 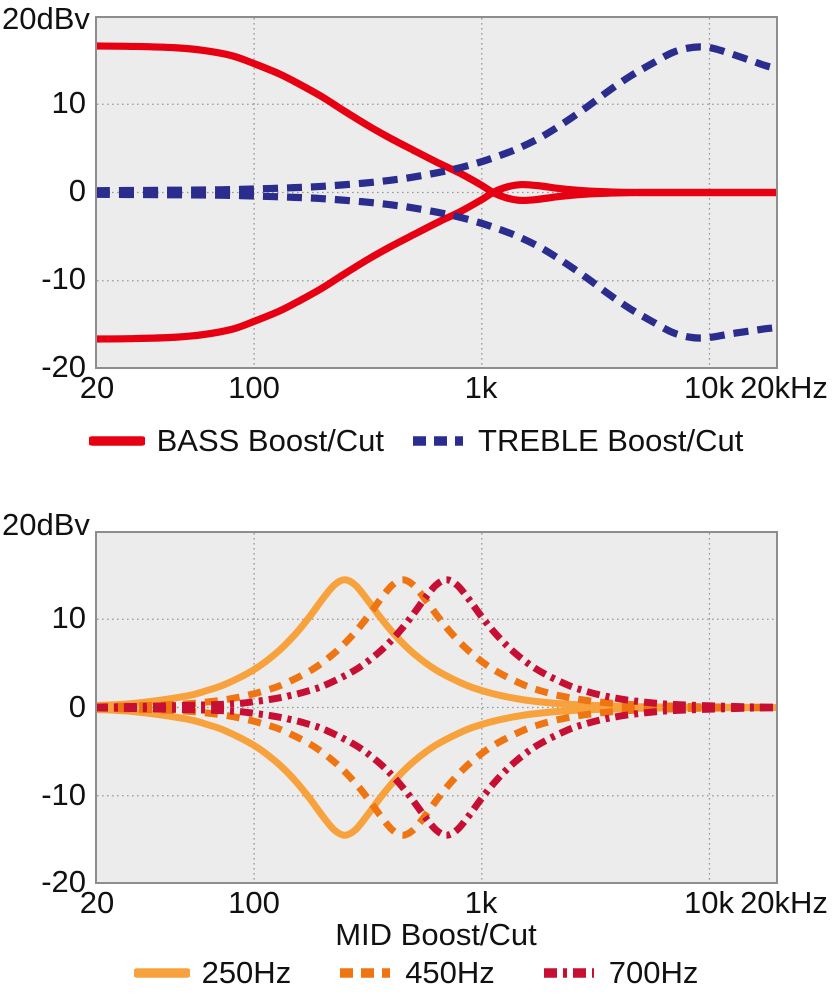 I want to click on legend-label-700hz: 700Hz, so click(x=653, y=972).